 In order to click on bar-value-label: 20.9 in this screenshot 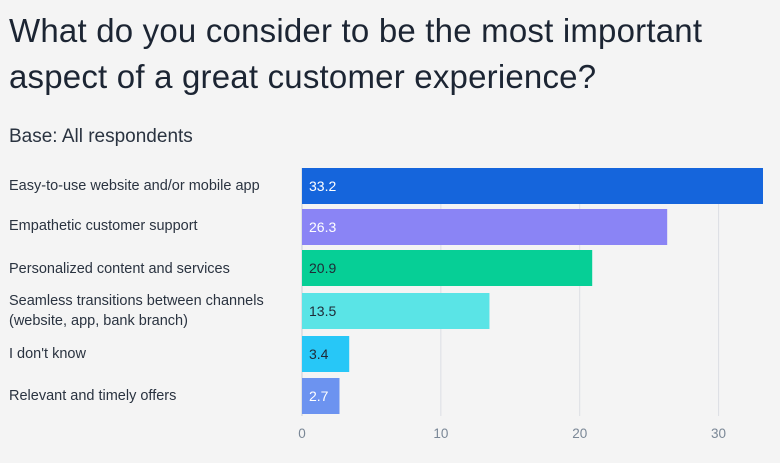, I will do `click(322, 268)`.